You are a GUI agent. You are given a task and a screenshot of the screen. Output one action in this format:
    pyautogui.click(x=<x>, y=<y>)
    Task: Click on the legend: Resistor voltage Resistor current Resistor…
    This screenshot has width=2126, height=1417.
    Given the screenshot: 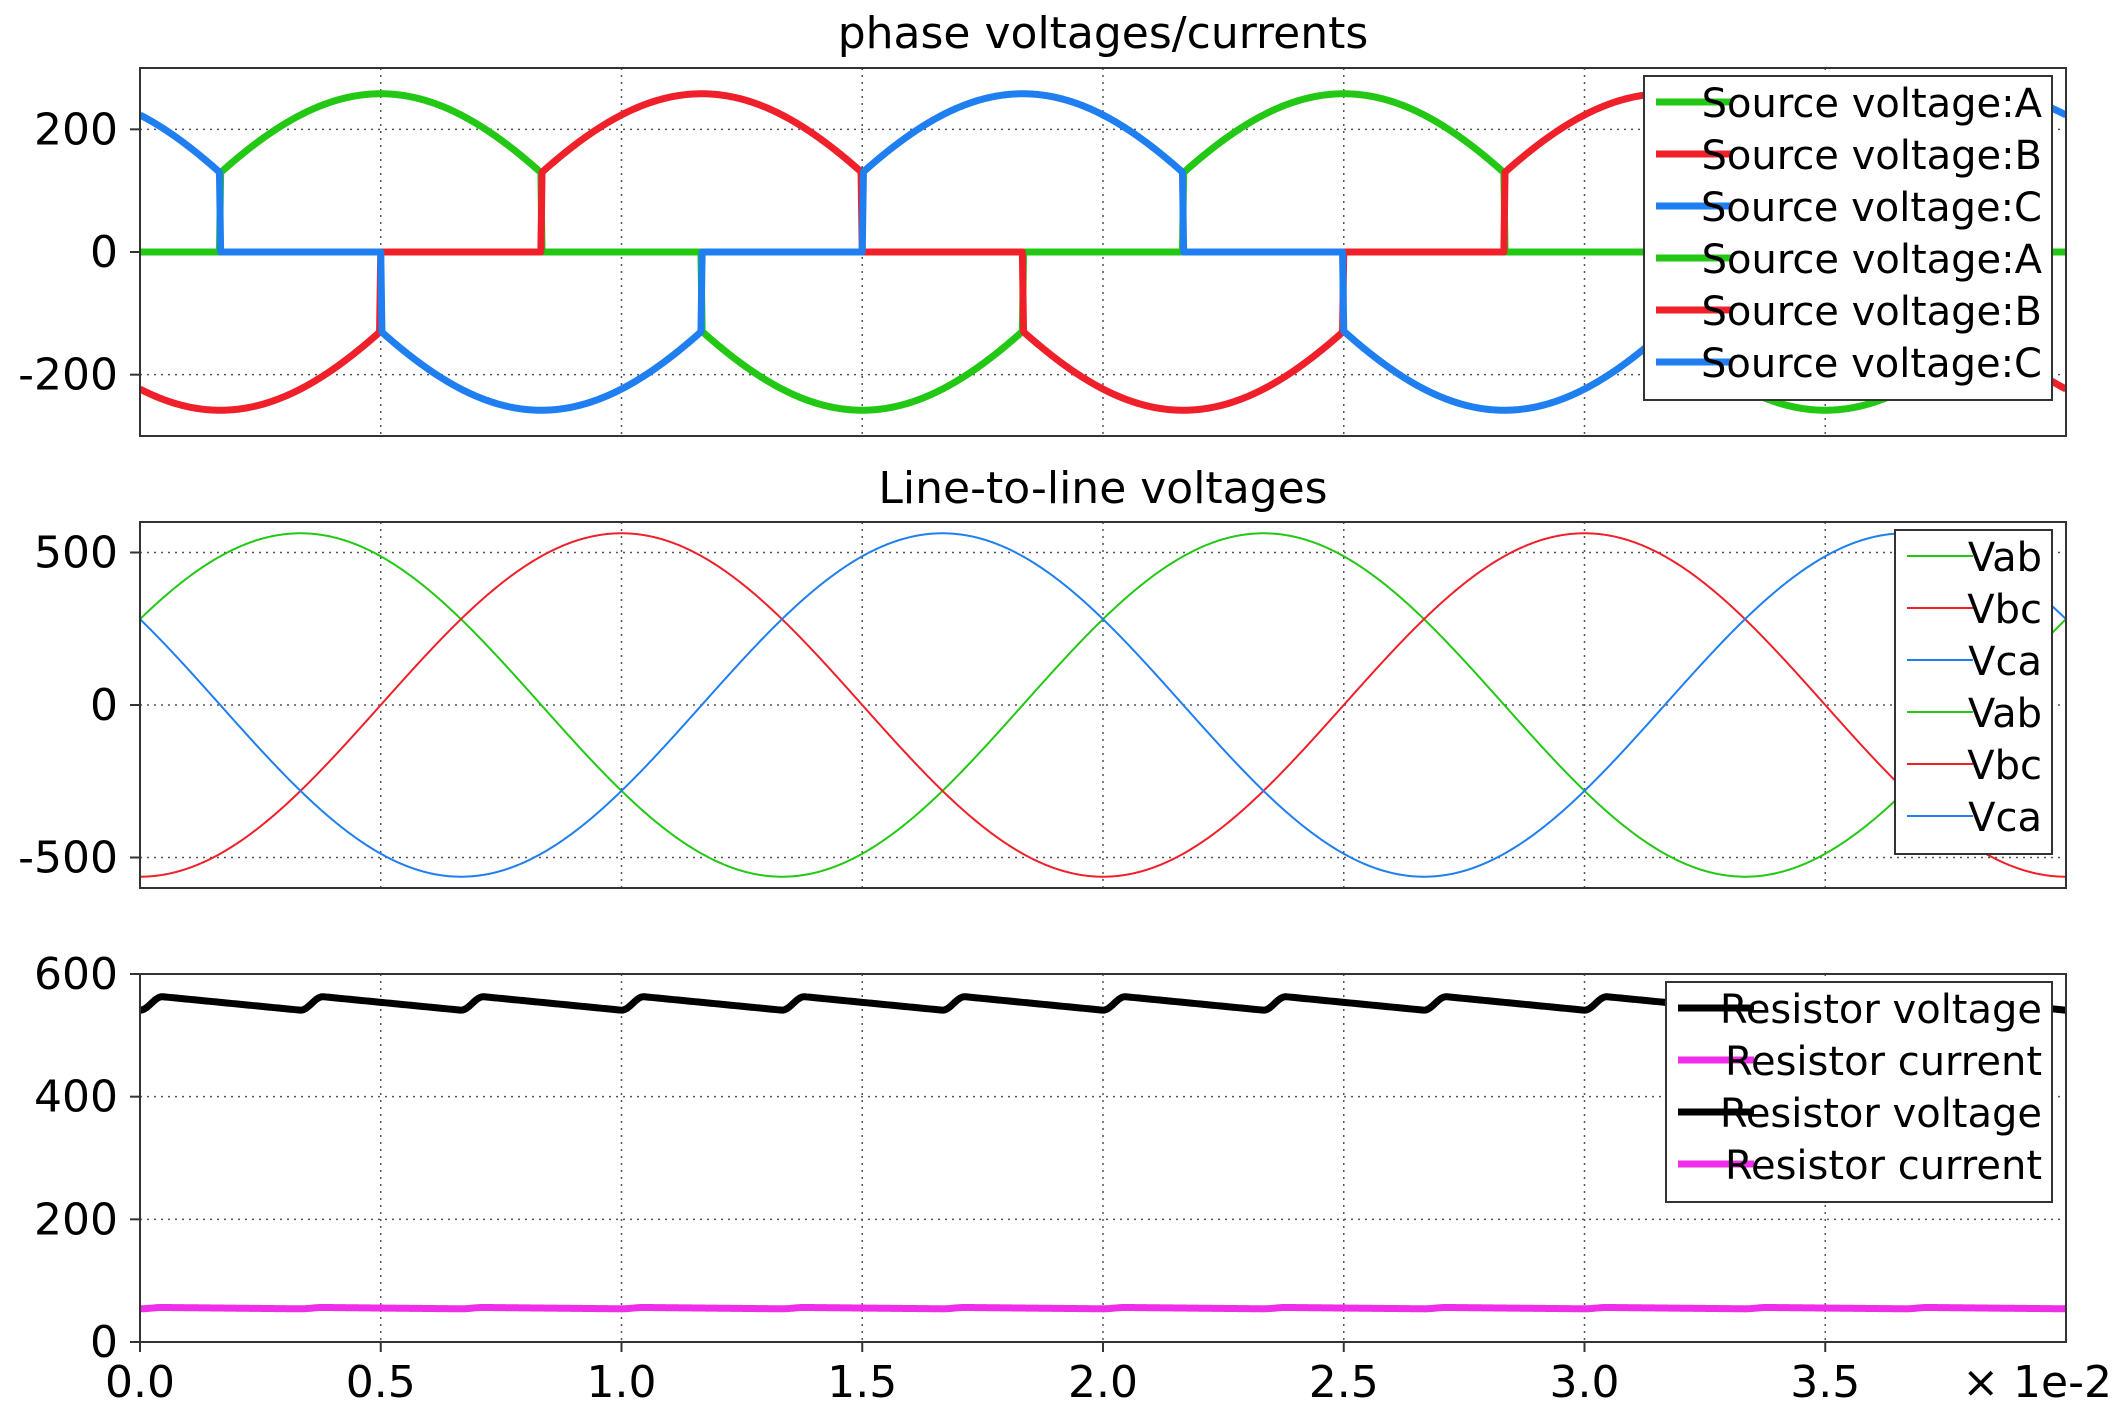 What is the action you would take?
    pyautogui.click(x=1859, y=1092)
    